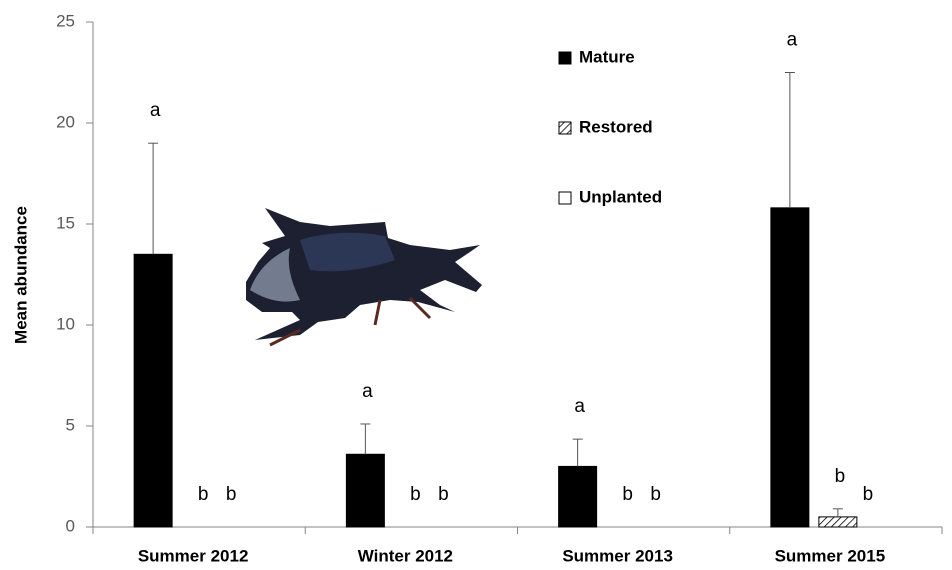 The height and width of the screenshot is (570, 952). Describe the element at coordinates (616, 126) in the screenshot. I see `legend-label: Restored` at that location.